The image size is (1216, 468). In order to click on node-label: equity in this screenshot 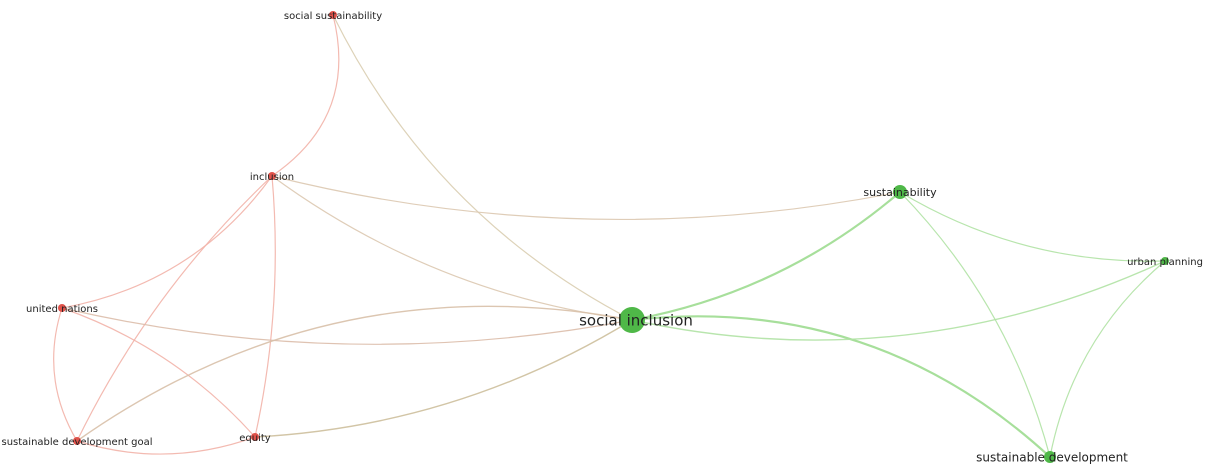, I will do `click(255, 438)`.